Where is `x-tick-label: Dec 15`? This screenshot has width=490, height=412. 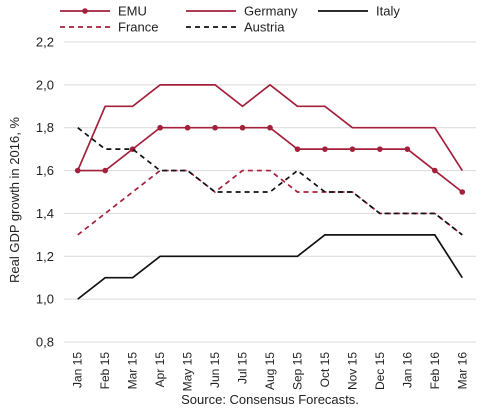
x-tick-label: Dec 15 is located at coordinates (380, 371).